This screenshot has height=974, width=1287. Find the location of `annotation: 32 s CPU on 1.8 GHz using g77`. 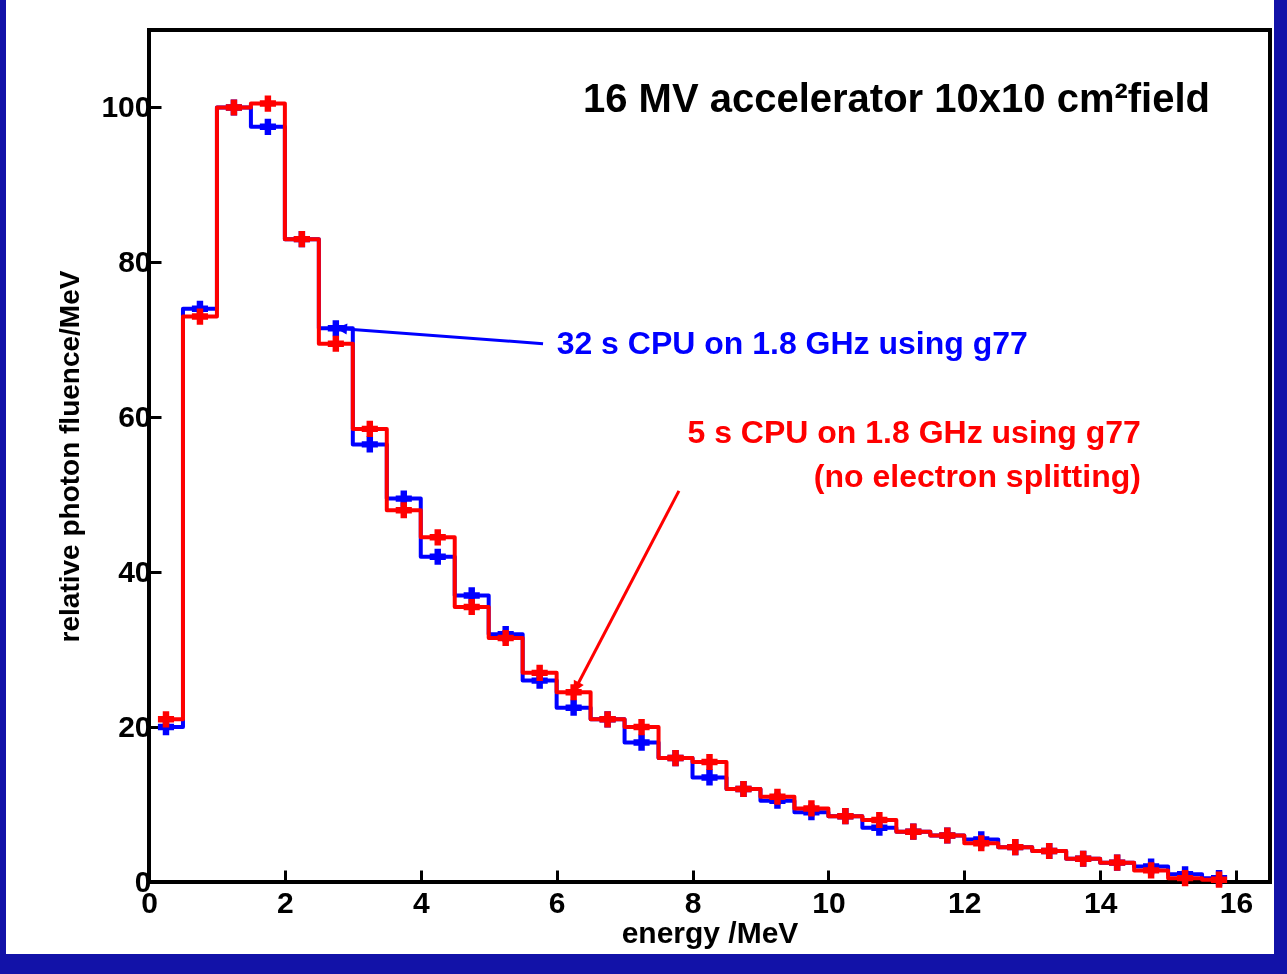

annotation: 32 s CPU on 1.8 GHz using g77 is located at coordinates (792, 342).